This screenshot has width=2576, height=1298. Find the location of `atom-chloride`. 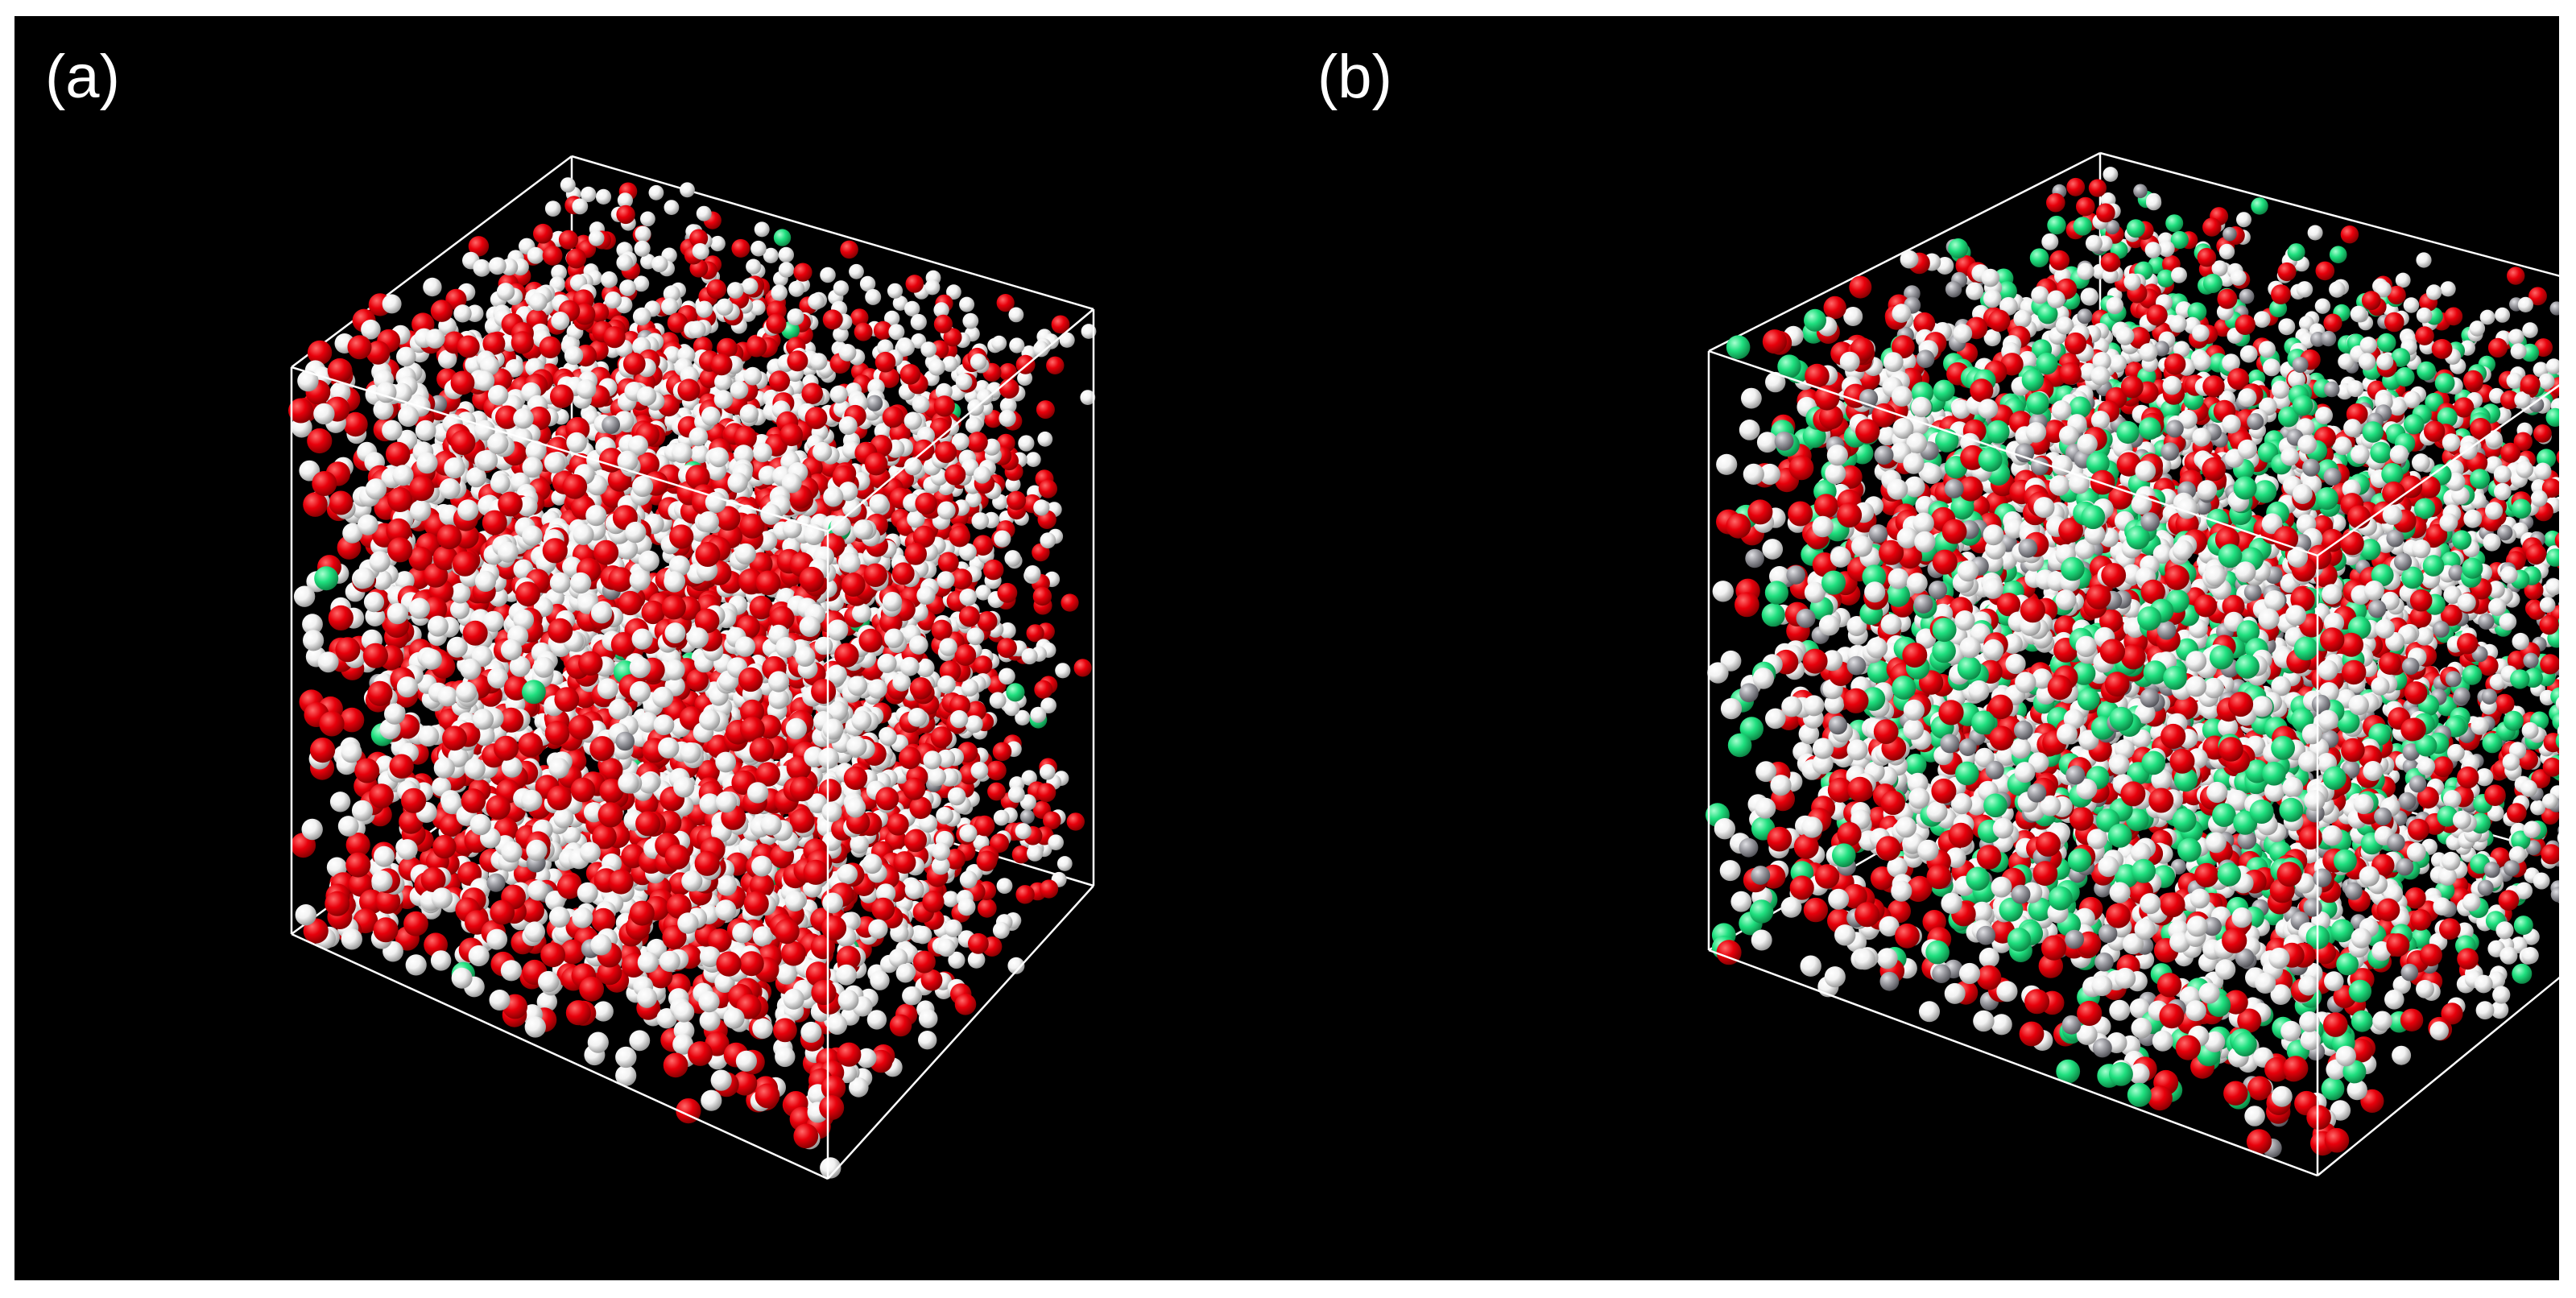

atom-chloride is located at coordinates (1015, 692).